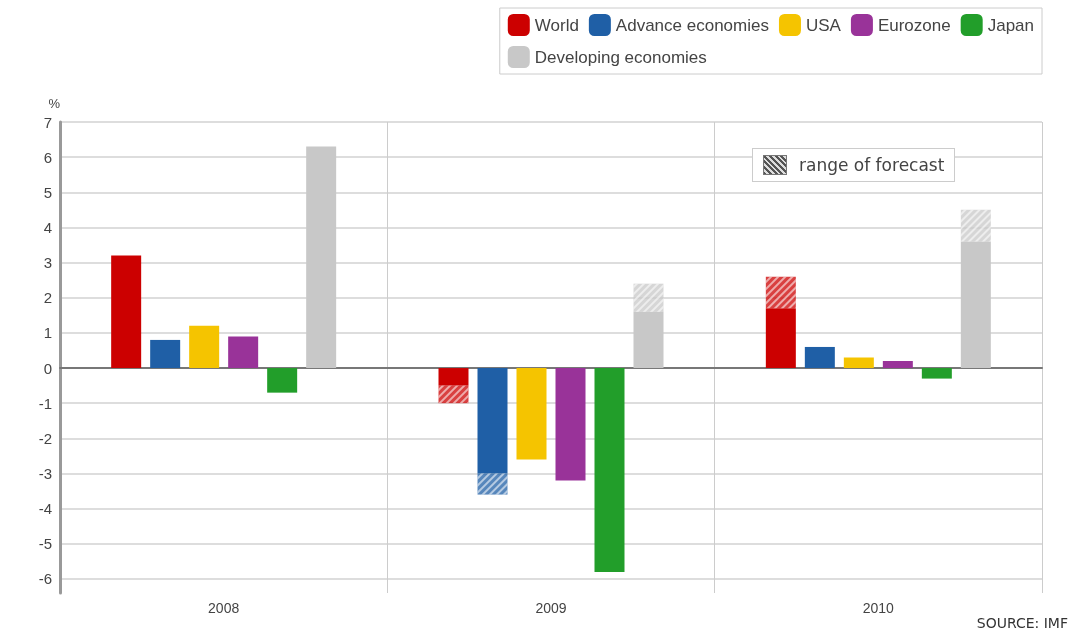 Image resolution: width=1072 pixels, height=641 pixels. Describe the element at coordinates (47, 368) in the screenshot. I see `y-tick-label: 0` at that location.